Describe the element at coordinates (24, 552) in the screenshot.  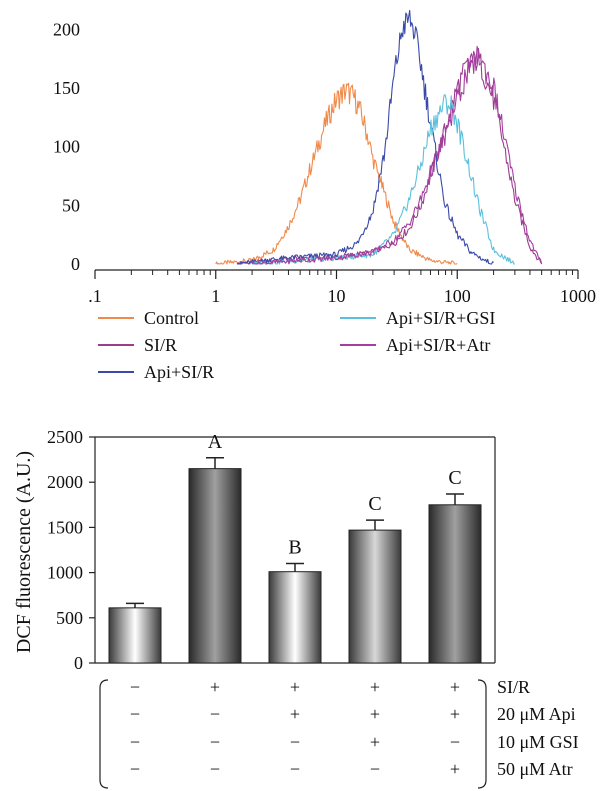
I see `bar-chart-y-axis-label: DCF fluorescence (A.U.)` at that location.